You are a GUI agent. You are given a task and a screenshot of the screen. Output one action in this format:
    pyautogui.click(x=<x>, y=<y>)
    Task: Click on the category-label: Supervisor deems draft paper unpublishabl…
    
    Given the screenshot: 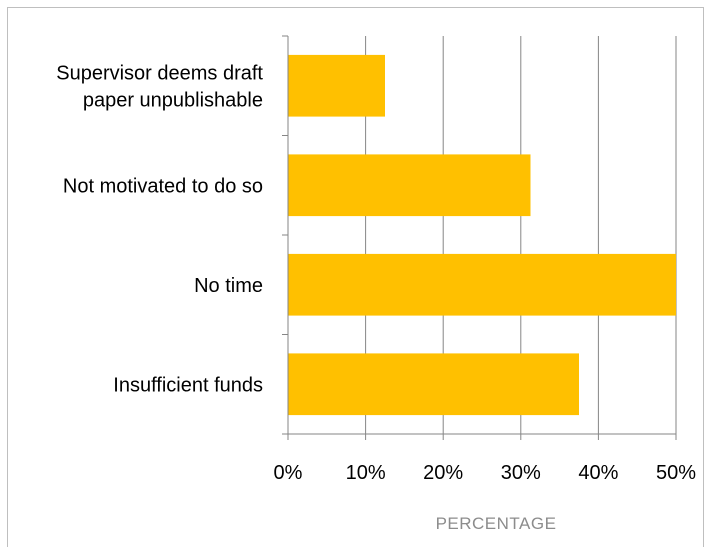 What is the action you would take?
    pyautogui.click(x=159, y=86)
    